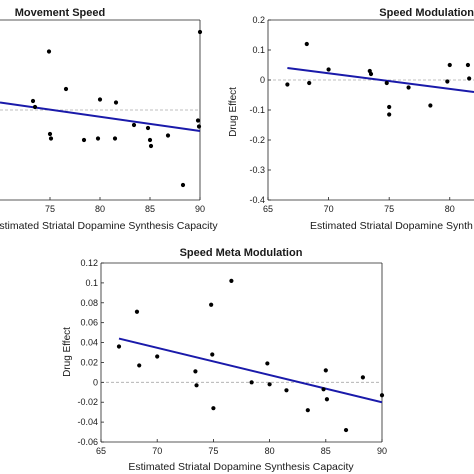 The image size is (474, 474). What do you see at coordinates (87, 422) in the screenshot?
I see `y-tick-label: -0.04` at bounding box center [87, 422].